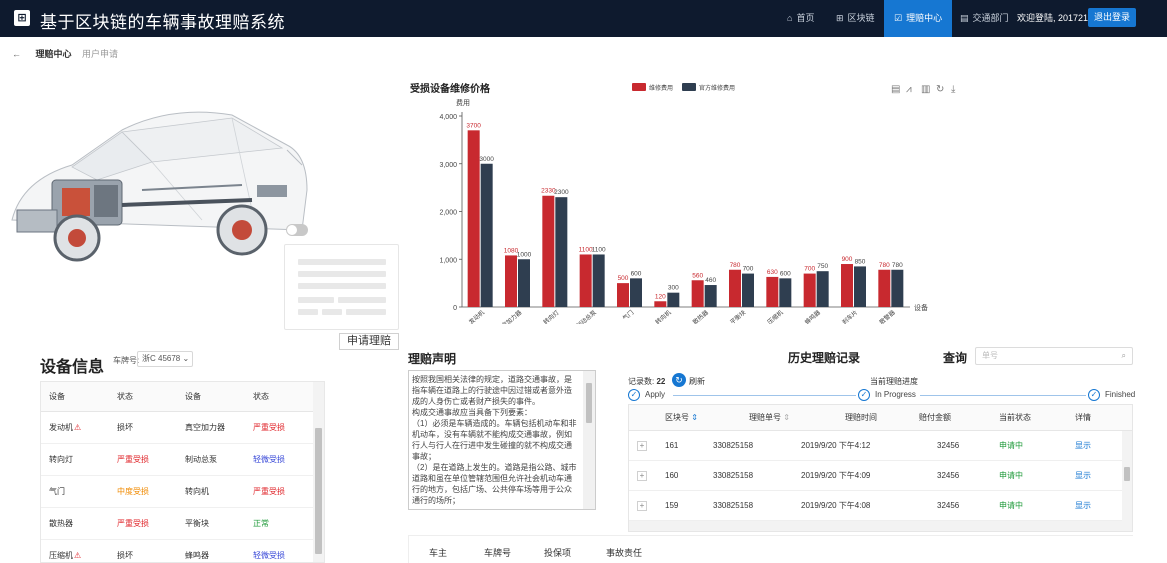  I want to click on tab-owner: 车主, so click(438, 552).